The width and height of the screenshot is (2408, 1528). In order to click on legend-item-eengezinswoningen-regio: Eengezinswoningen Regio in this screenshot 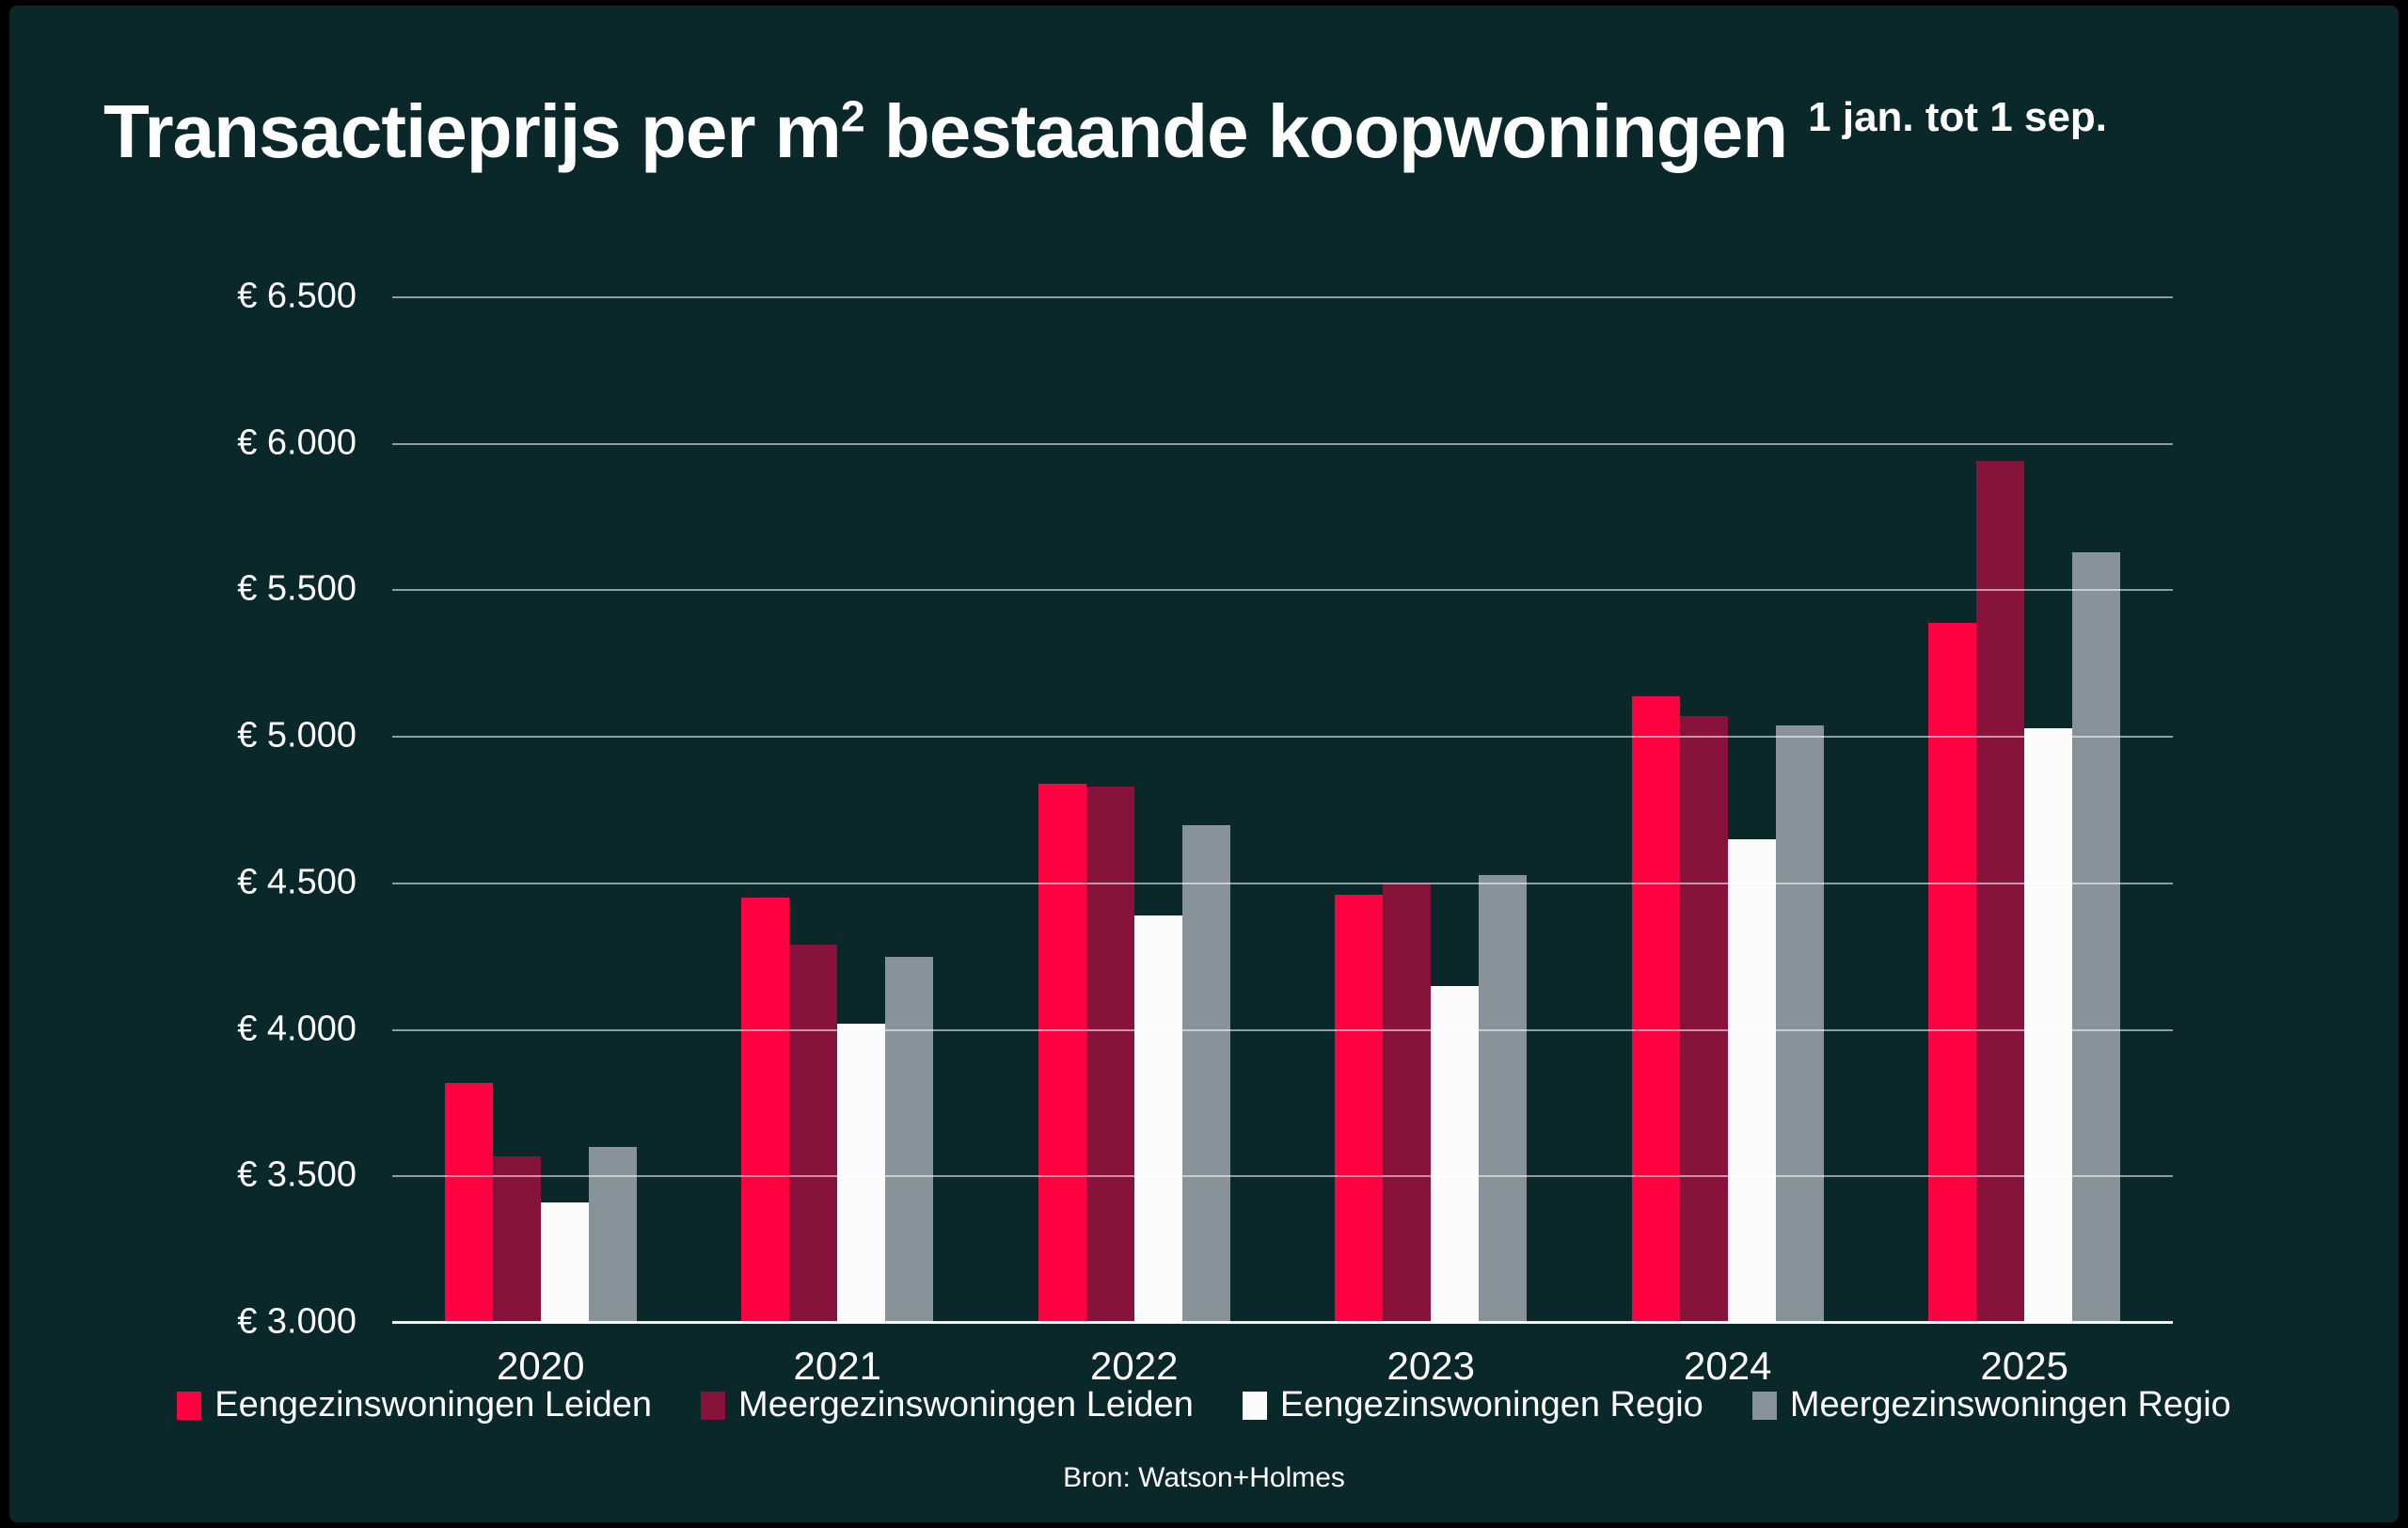, I will do `click(1473, 1405)`.